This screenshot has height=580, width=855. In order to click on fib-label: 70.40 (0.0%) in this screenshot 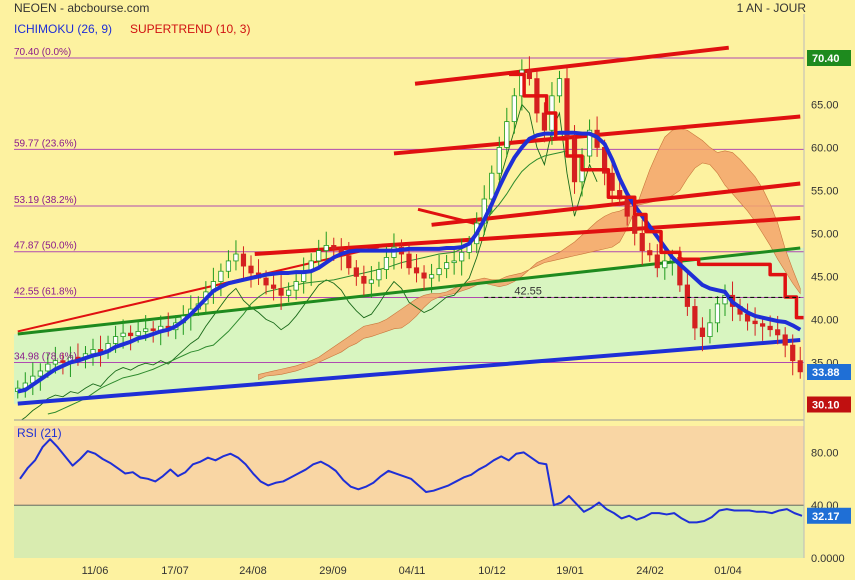, I will do `click(42, 52)`.